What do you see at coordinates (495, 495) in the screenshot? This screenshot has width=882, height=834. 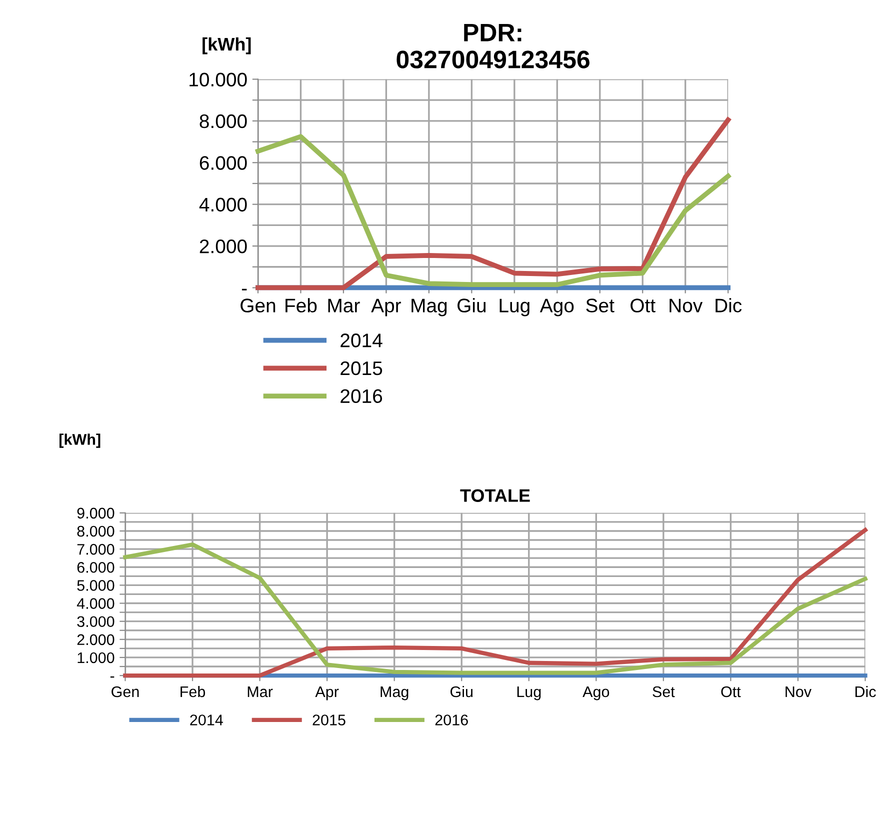 I see `chart-title: TOTALE` at bounding box center [495, 495].